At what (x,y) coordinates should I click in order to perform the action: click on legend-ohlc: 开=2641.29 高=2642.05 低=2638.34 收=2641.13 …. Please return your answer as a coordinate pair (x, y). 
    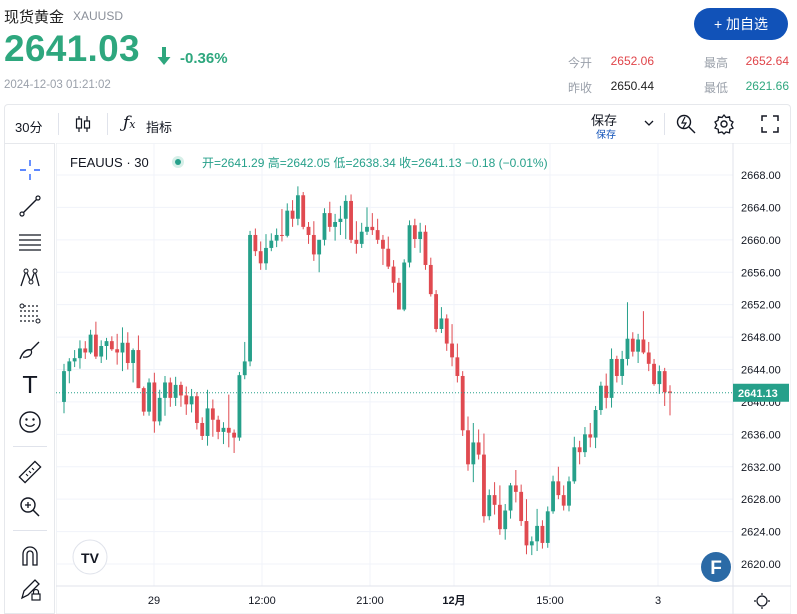
    Looking at the image, I should click on (375, 162).